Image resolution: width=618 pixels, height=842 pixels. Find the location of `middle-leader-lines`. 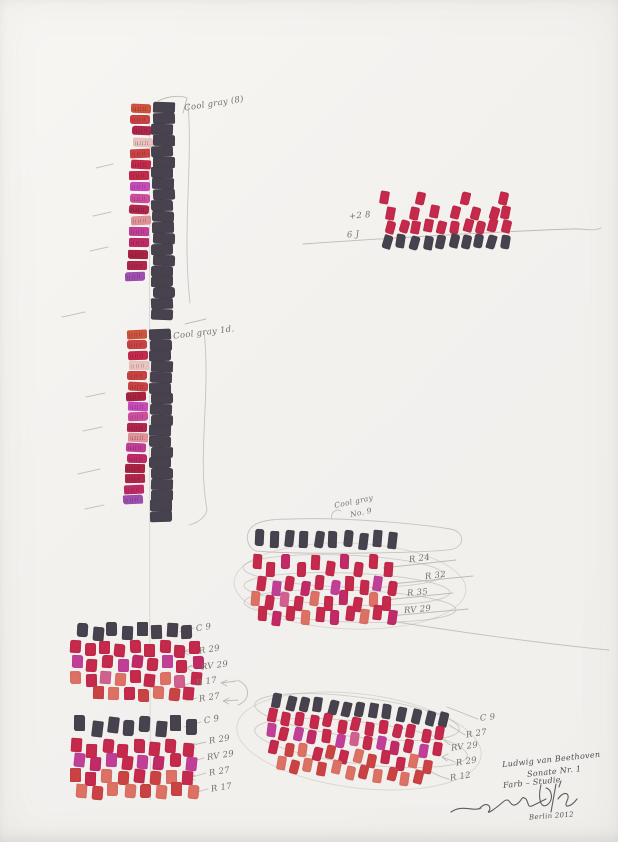

middle-leader-lines is located at coordinates (428, 588).